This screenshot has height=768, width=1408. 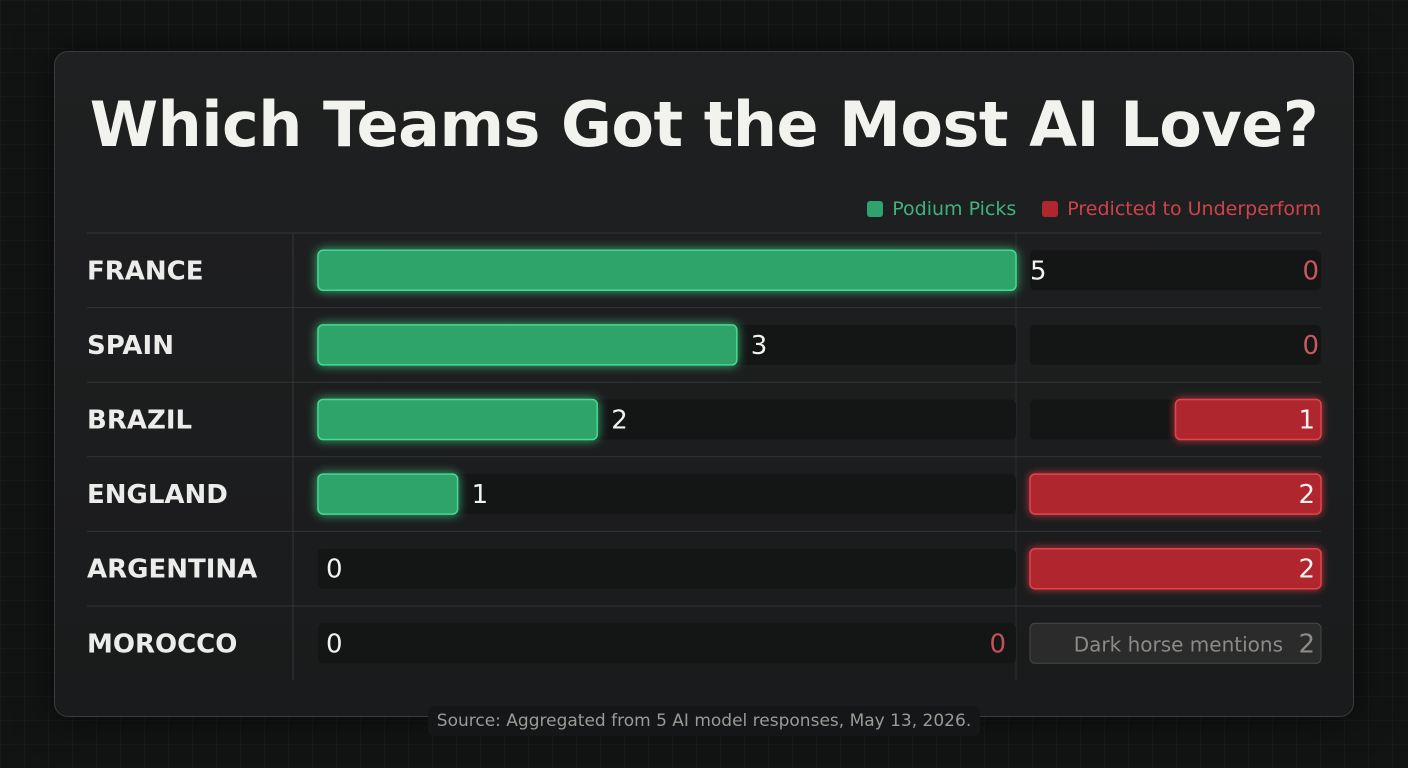 I want to click on podium-value-label: 1, so click(x=480, y=495).